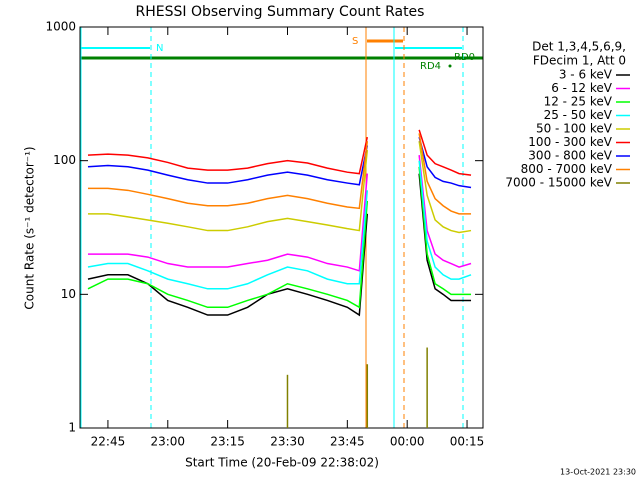 The width and height of the screenshot is (640, 480). What do you see at coordinates (287, 442) in the screenshot?
I see `x-tick-label: 23:30` at bounding box center [287, 442].